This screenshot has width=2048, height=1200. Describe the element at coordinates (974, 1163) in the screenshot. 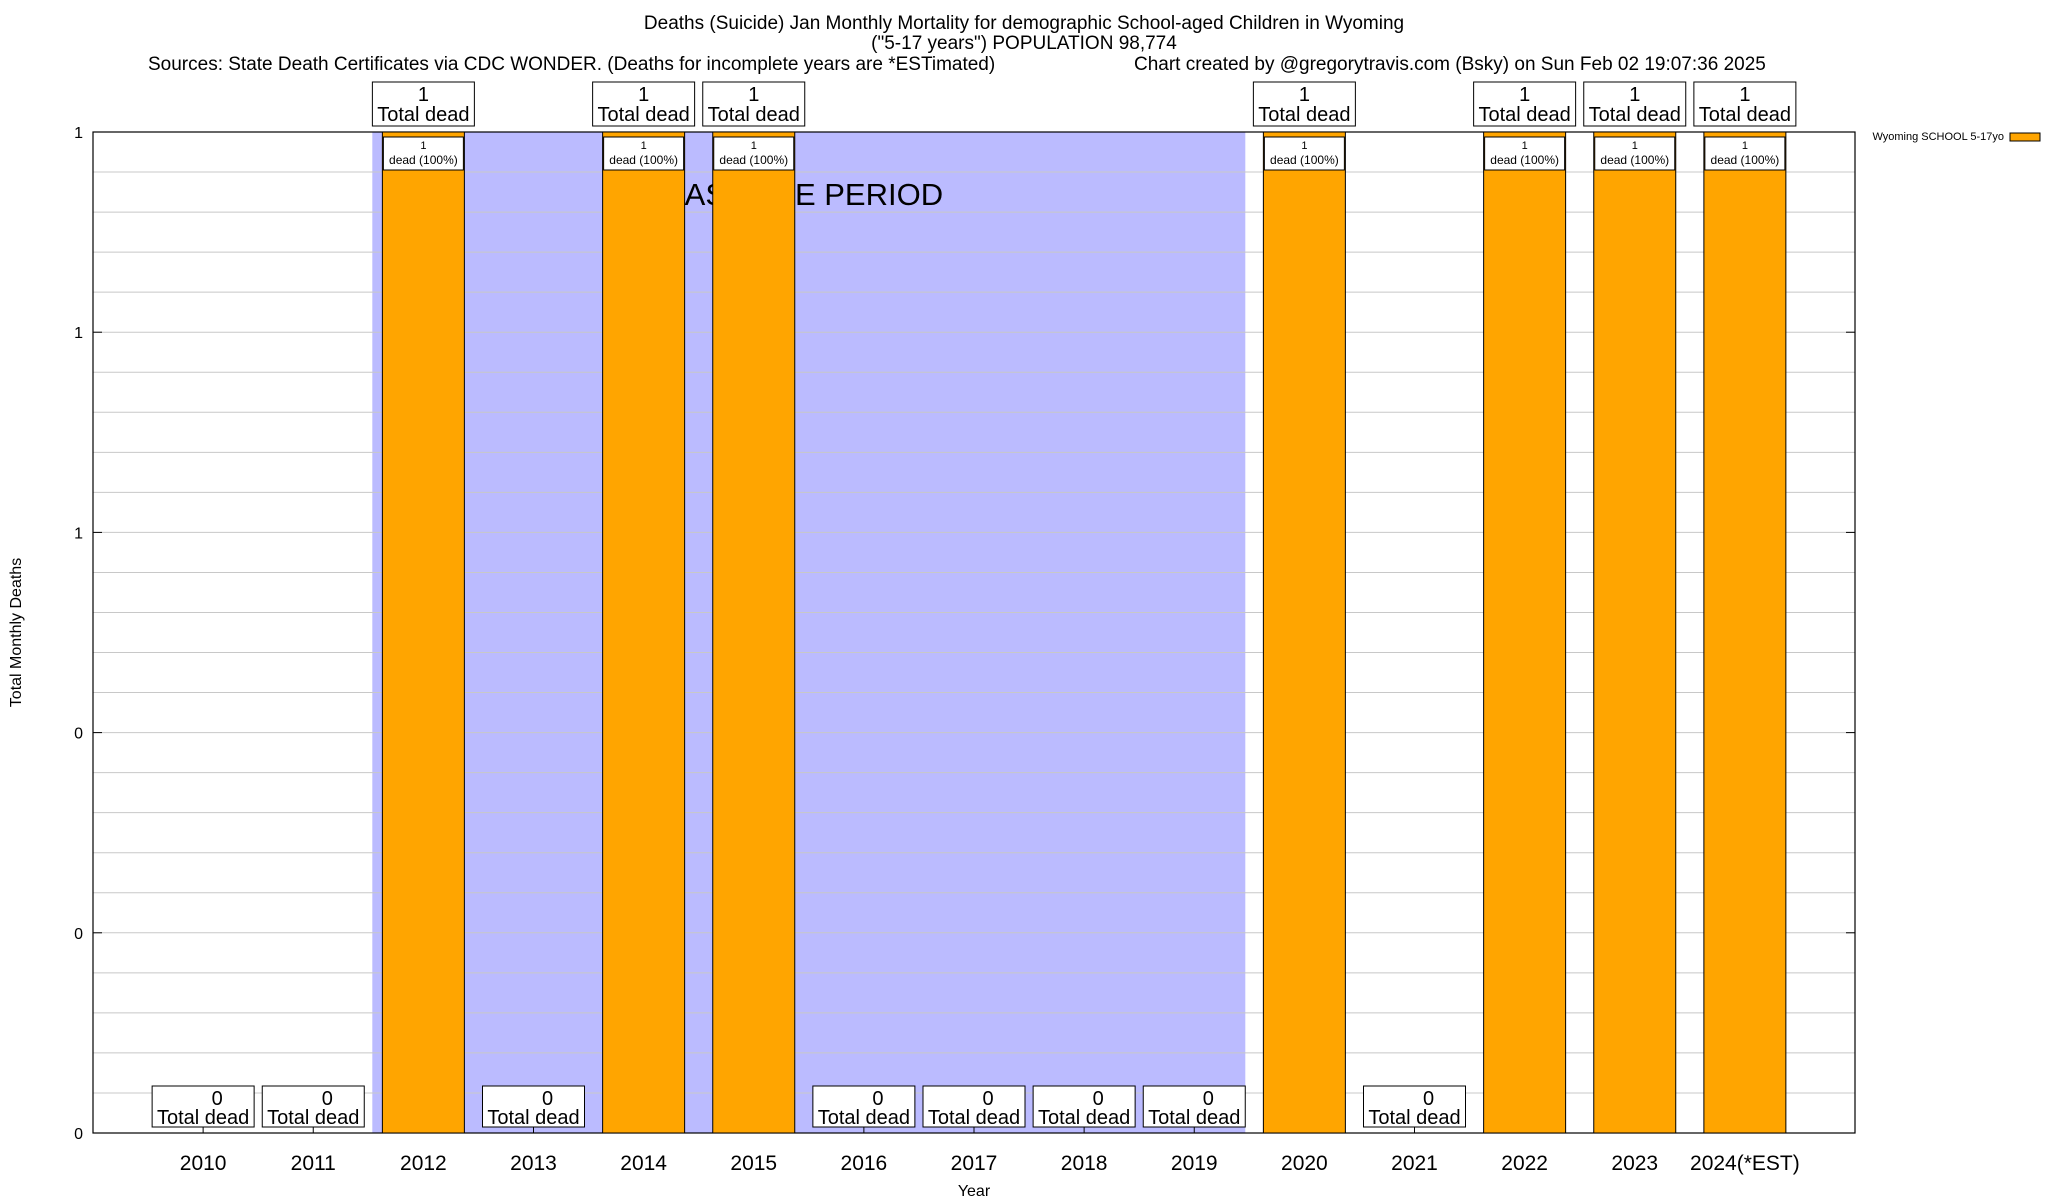

I see `x-tick-label: 2017` at that location.